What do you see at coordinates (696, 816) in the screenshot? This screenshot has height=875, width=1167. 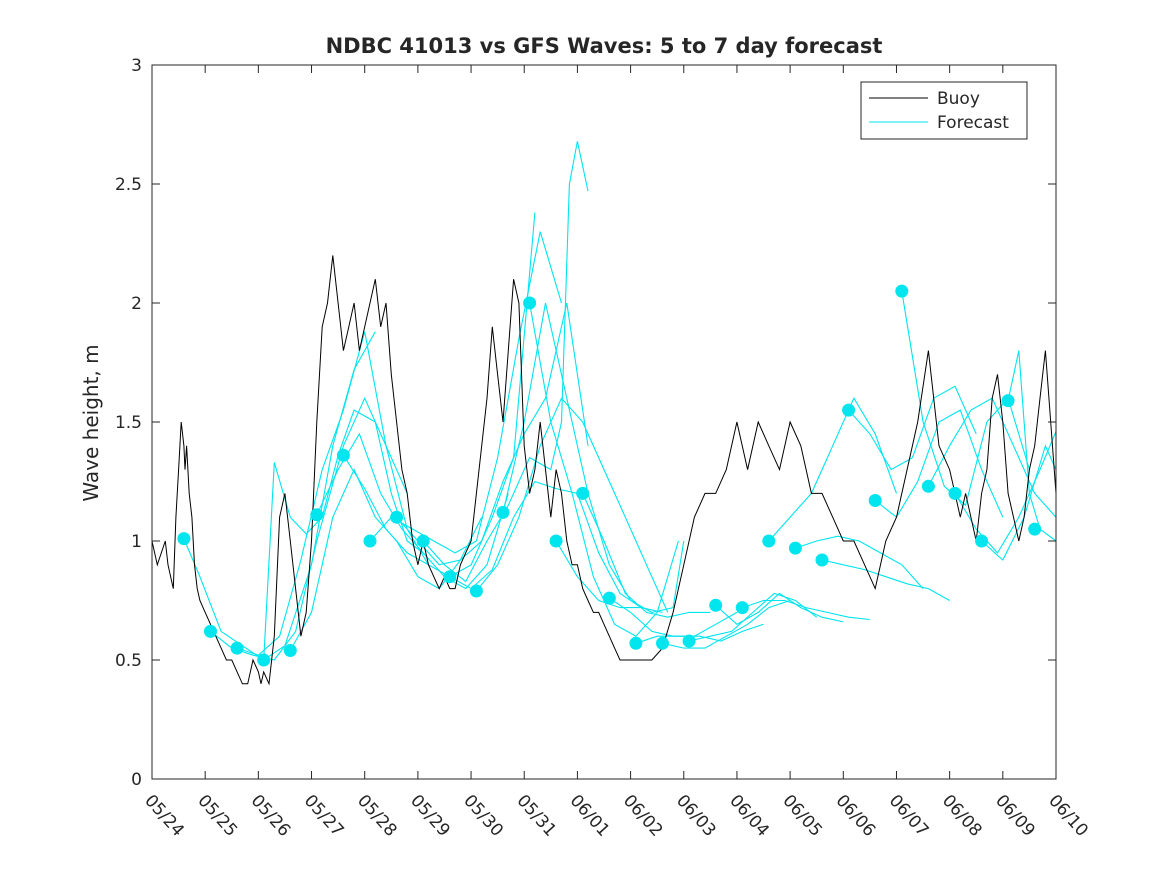 I see `x-tick-label-10: 06/03` at bounding box center [696, 816].